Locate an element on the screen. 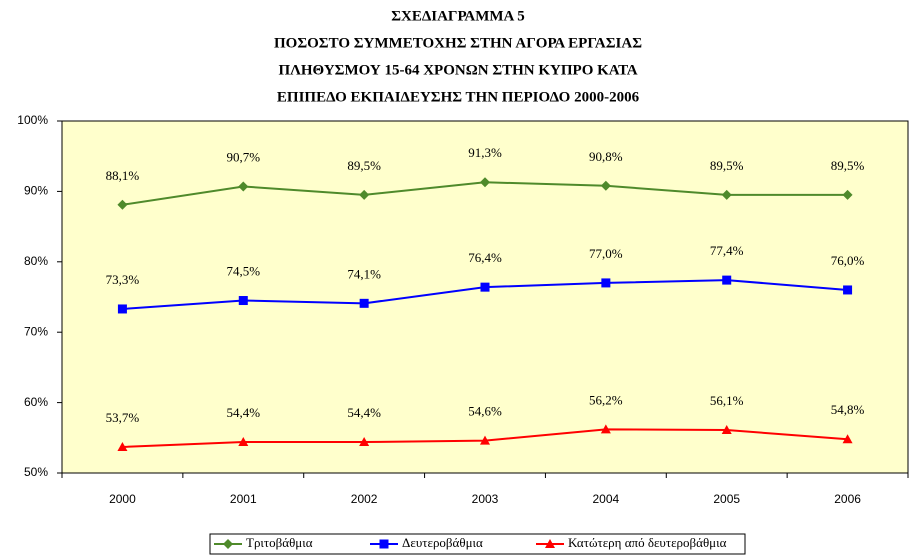 This screenshot has height=556, width=917. data-label: 77,0% is located at coordinates (606, 253).